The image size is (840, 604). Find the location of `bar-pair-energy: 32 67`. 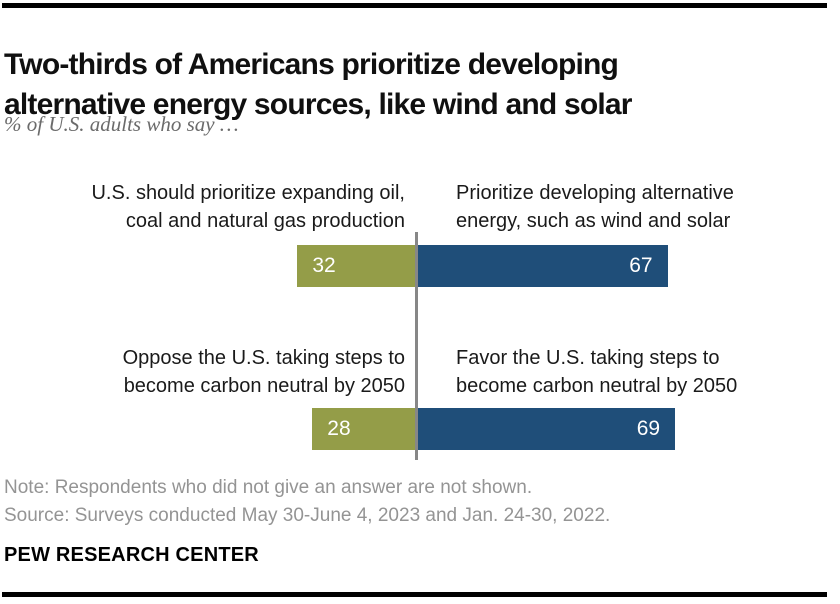

bar-pair-energy: 32 67 is located at coordinates (420, 266).